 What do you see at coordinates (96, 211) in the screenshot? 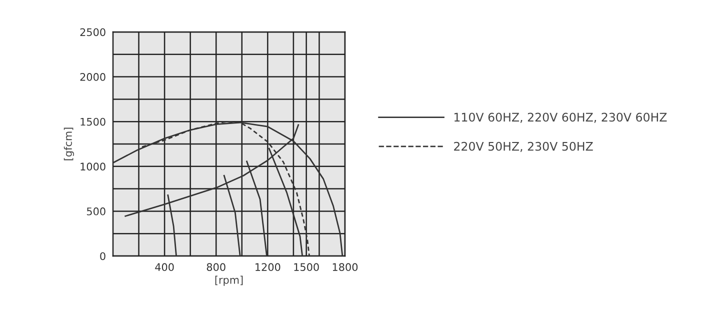
I see `y-tick-label: 500` at bounding box center [96, 211].